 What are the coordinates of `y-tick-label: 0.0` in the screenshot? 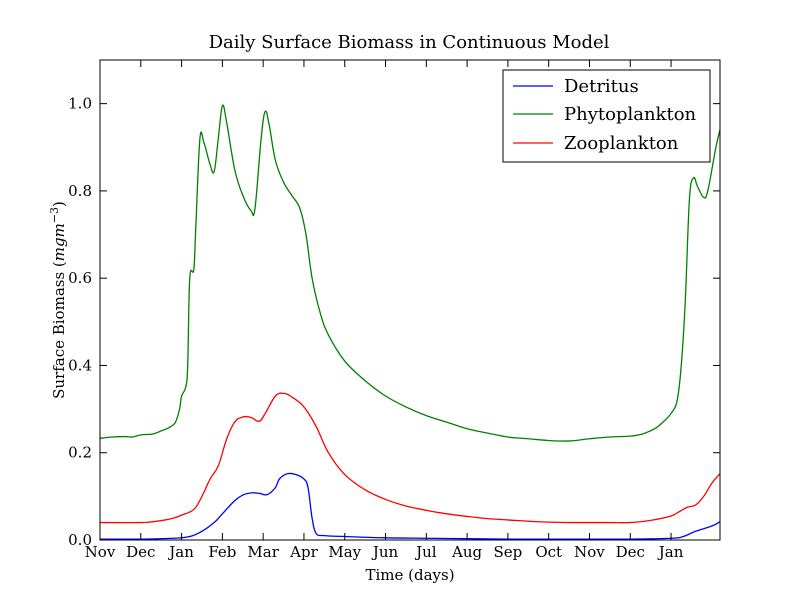 It's located at (80, 540).